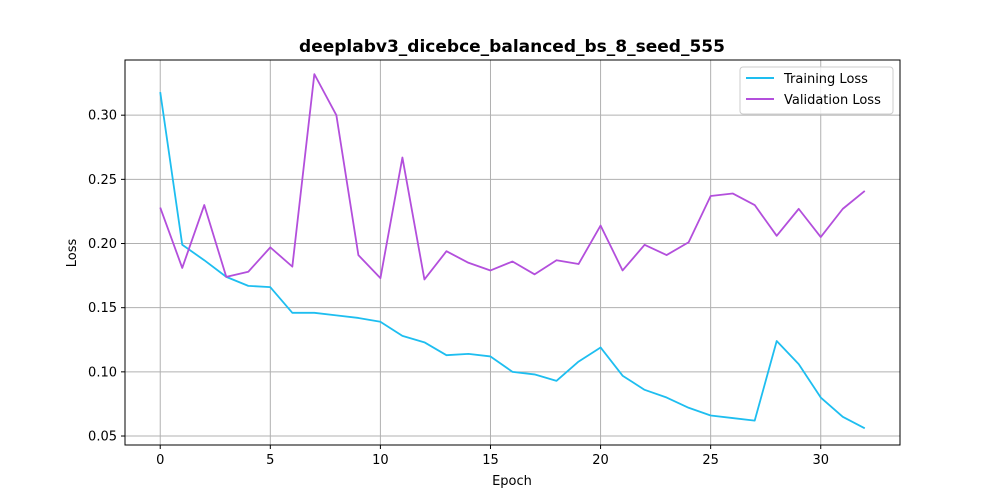 Image resolution: width=1000 pixels, height=500 pixels. What do you see at coordinates (102, 372) in the screenshot?
I see `y-tick-label: 0.10` at bounding box center [102, 372].